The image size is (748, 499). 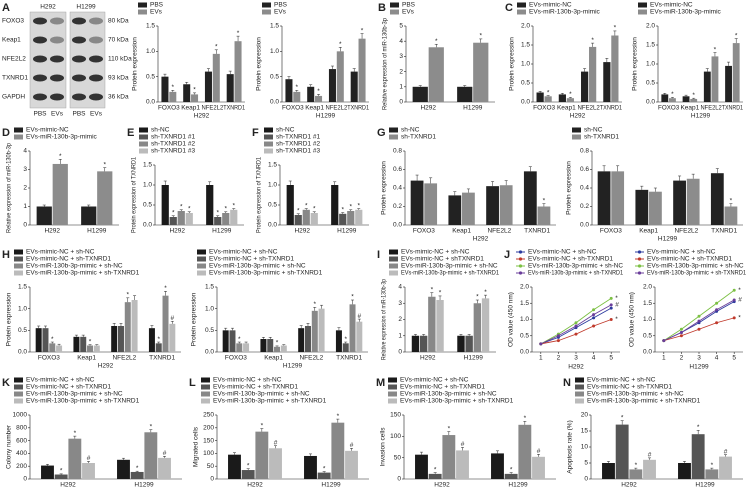 What do you see at coordinates (20, 415) in the screenshot?
I see `y-tick-label: 1000` at bounding box center [20, 415].